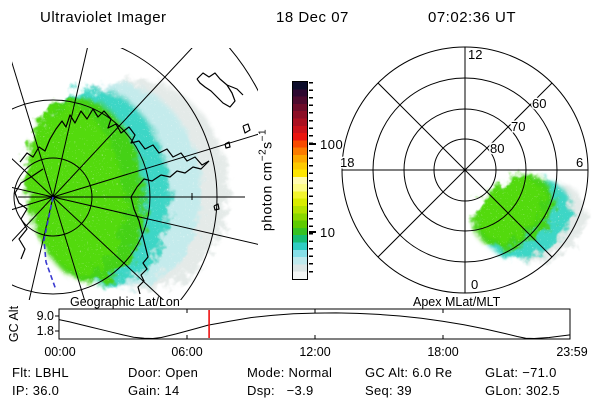  What do you see at coordinates (409, 372) in the screenshot?
I see `status-gc-alt: GC Alt: 6.0 Re` at bounding box center [409, 372].